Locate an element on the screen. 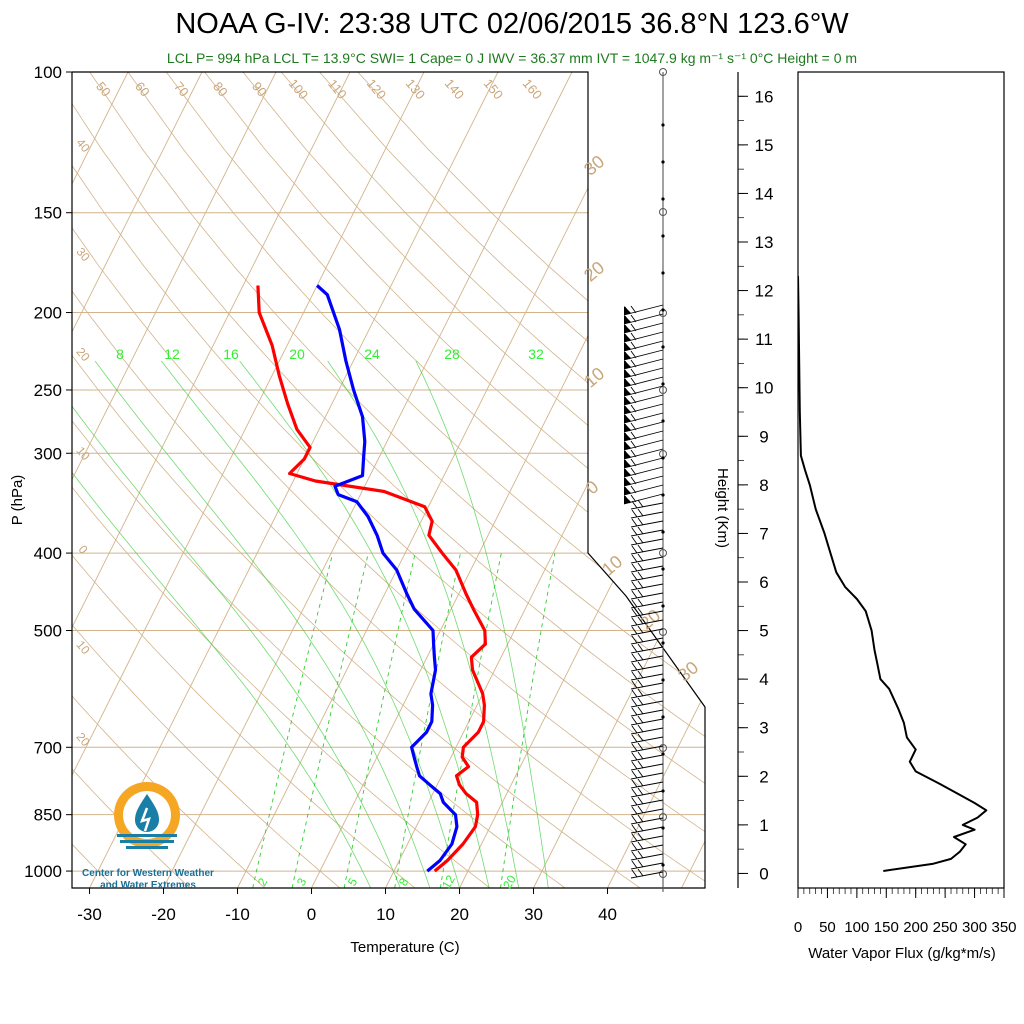  height-axis-label: Height (Km) is located at coordinates (722, 508).